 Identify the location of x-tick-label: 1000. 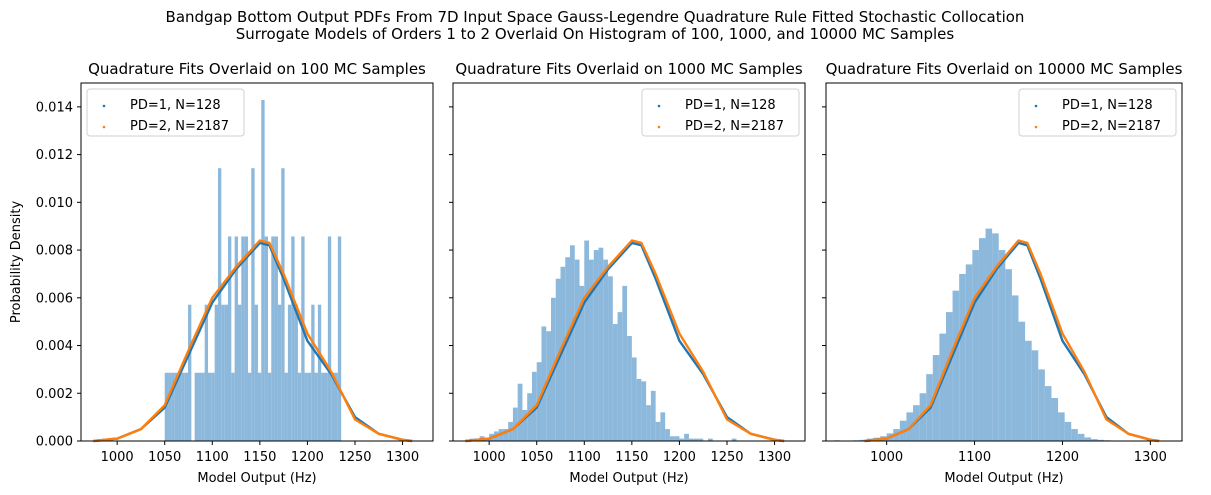
(489, 457).